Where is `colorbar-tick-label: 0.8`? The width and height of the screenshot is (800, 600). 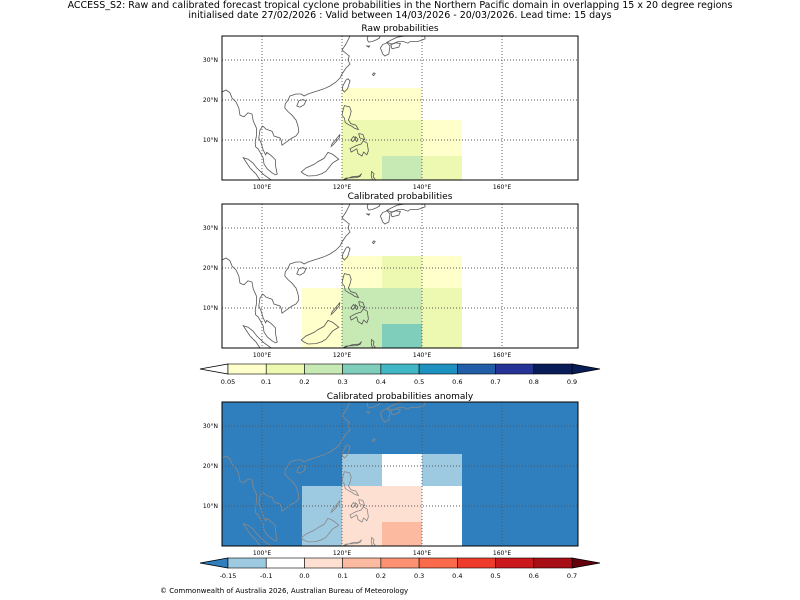 colorbar-tick-label: 0.8 is located at coordinates (534, 382).